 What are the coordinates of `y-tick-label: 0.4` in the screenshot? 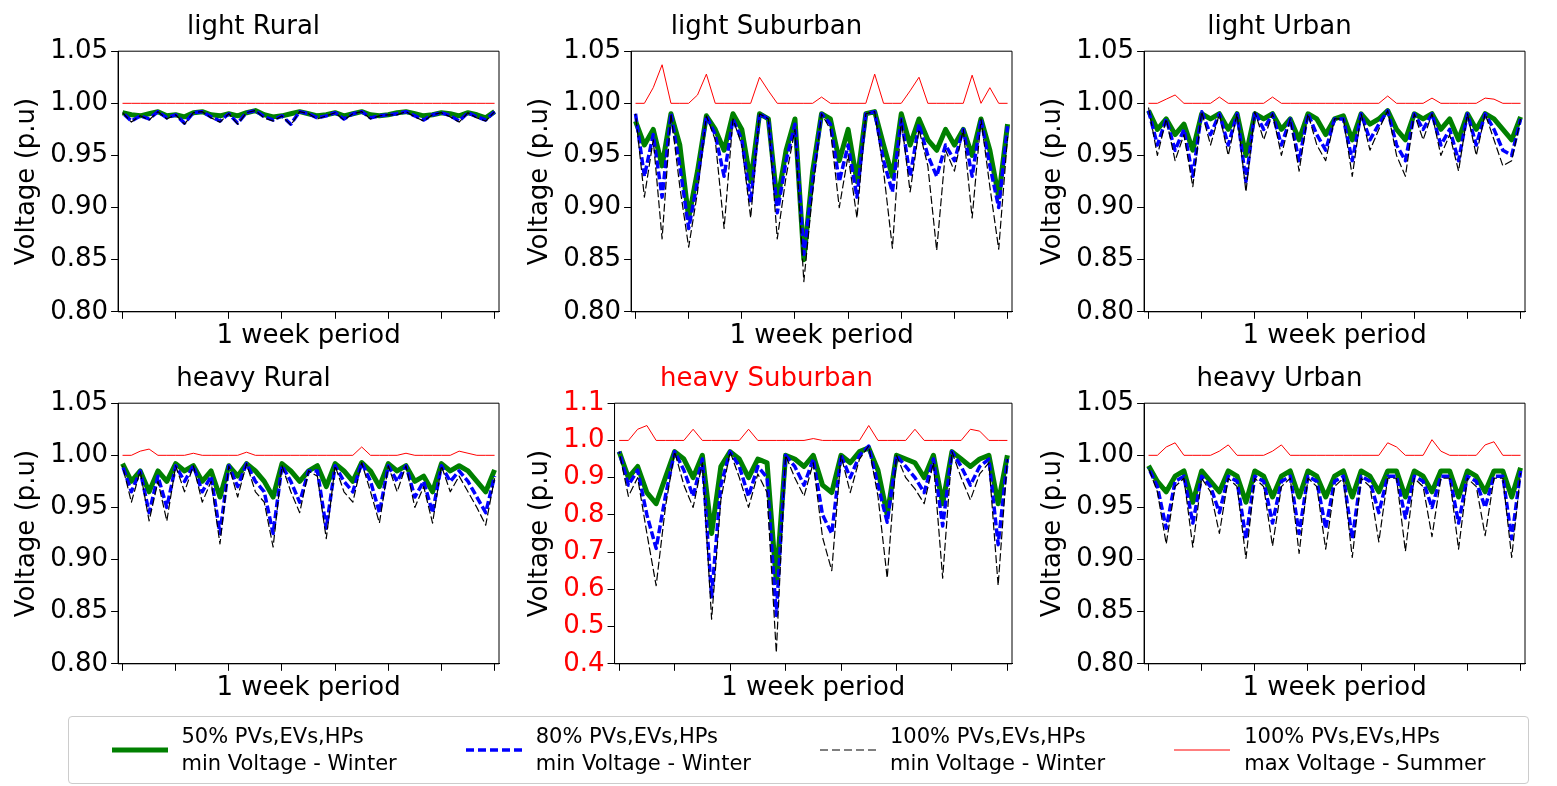 It's located at (584, 661).